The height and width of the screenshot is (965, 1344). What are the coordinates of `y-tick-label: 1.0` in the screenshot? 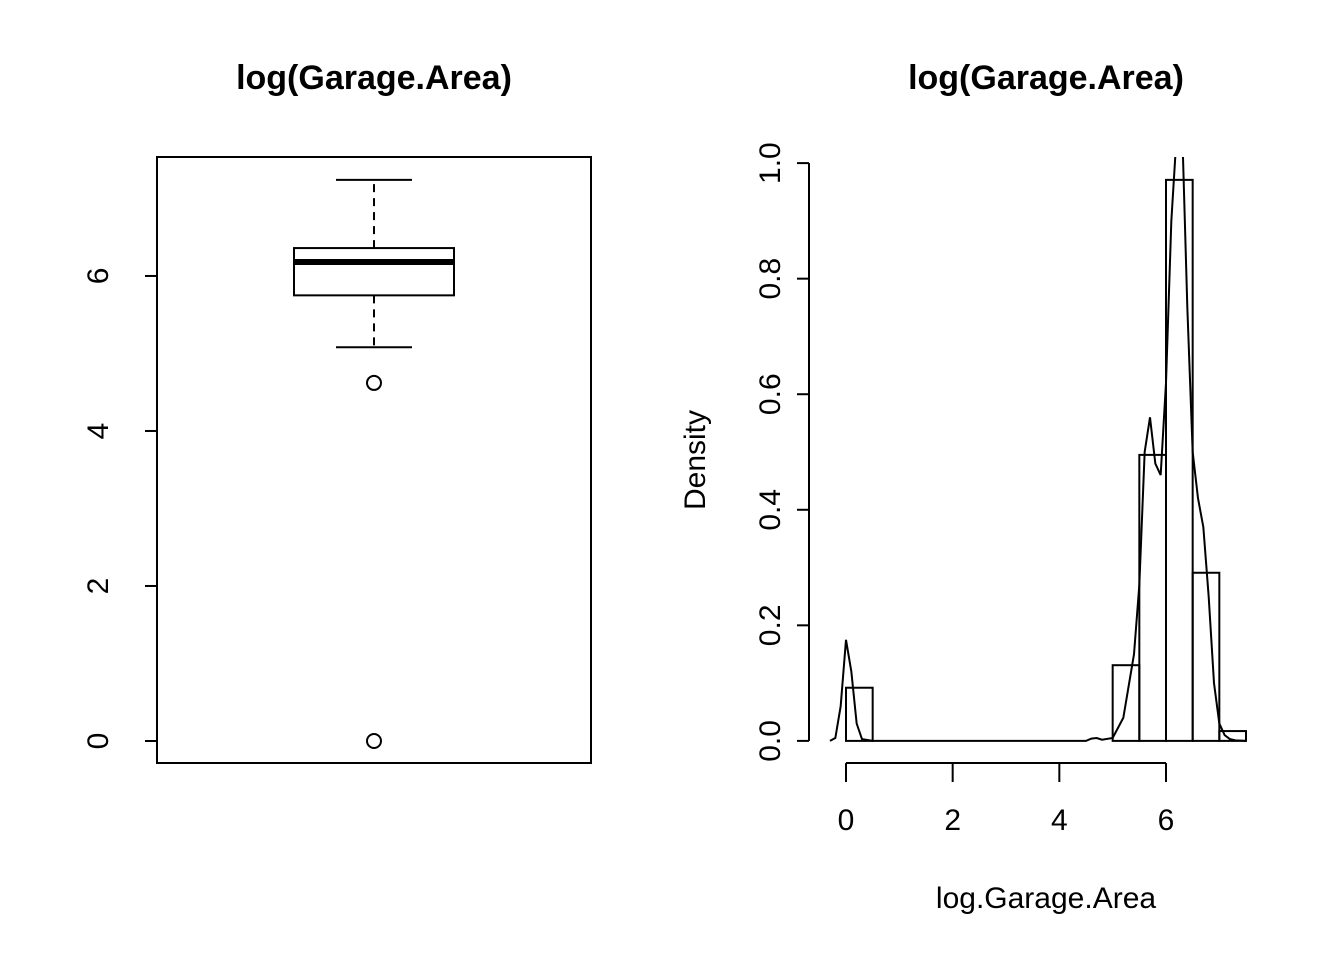 It's located at (770, 163).